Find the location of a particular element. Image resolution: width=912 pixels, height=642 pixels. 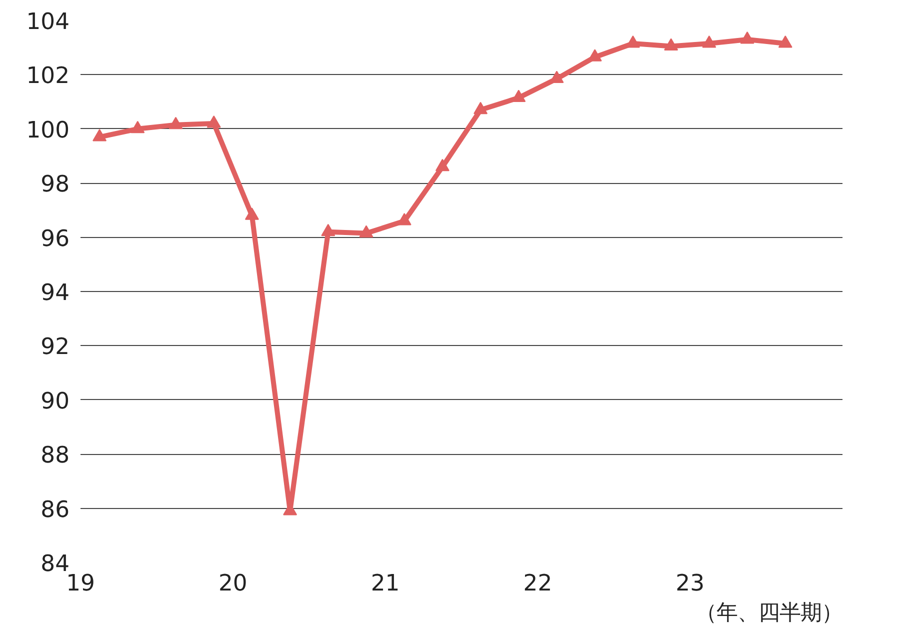

x-axis-title: （年、四半期） is located at coordinates (769, 613).